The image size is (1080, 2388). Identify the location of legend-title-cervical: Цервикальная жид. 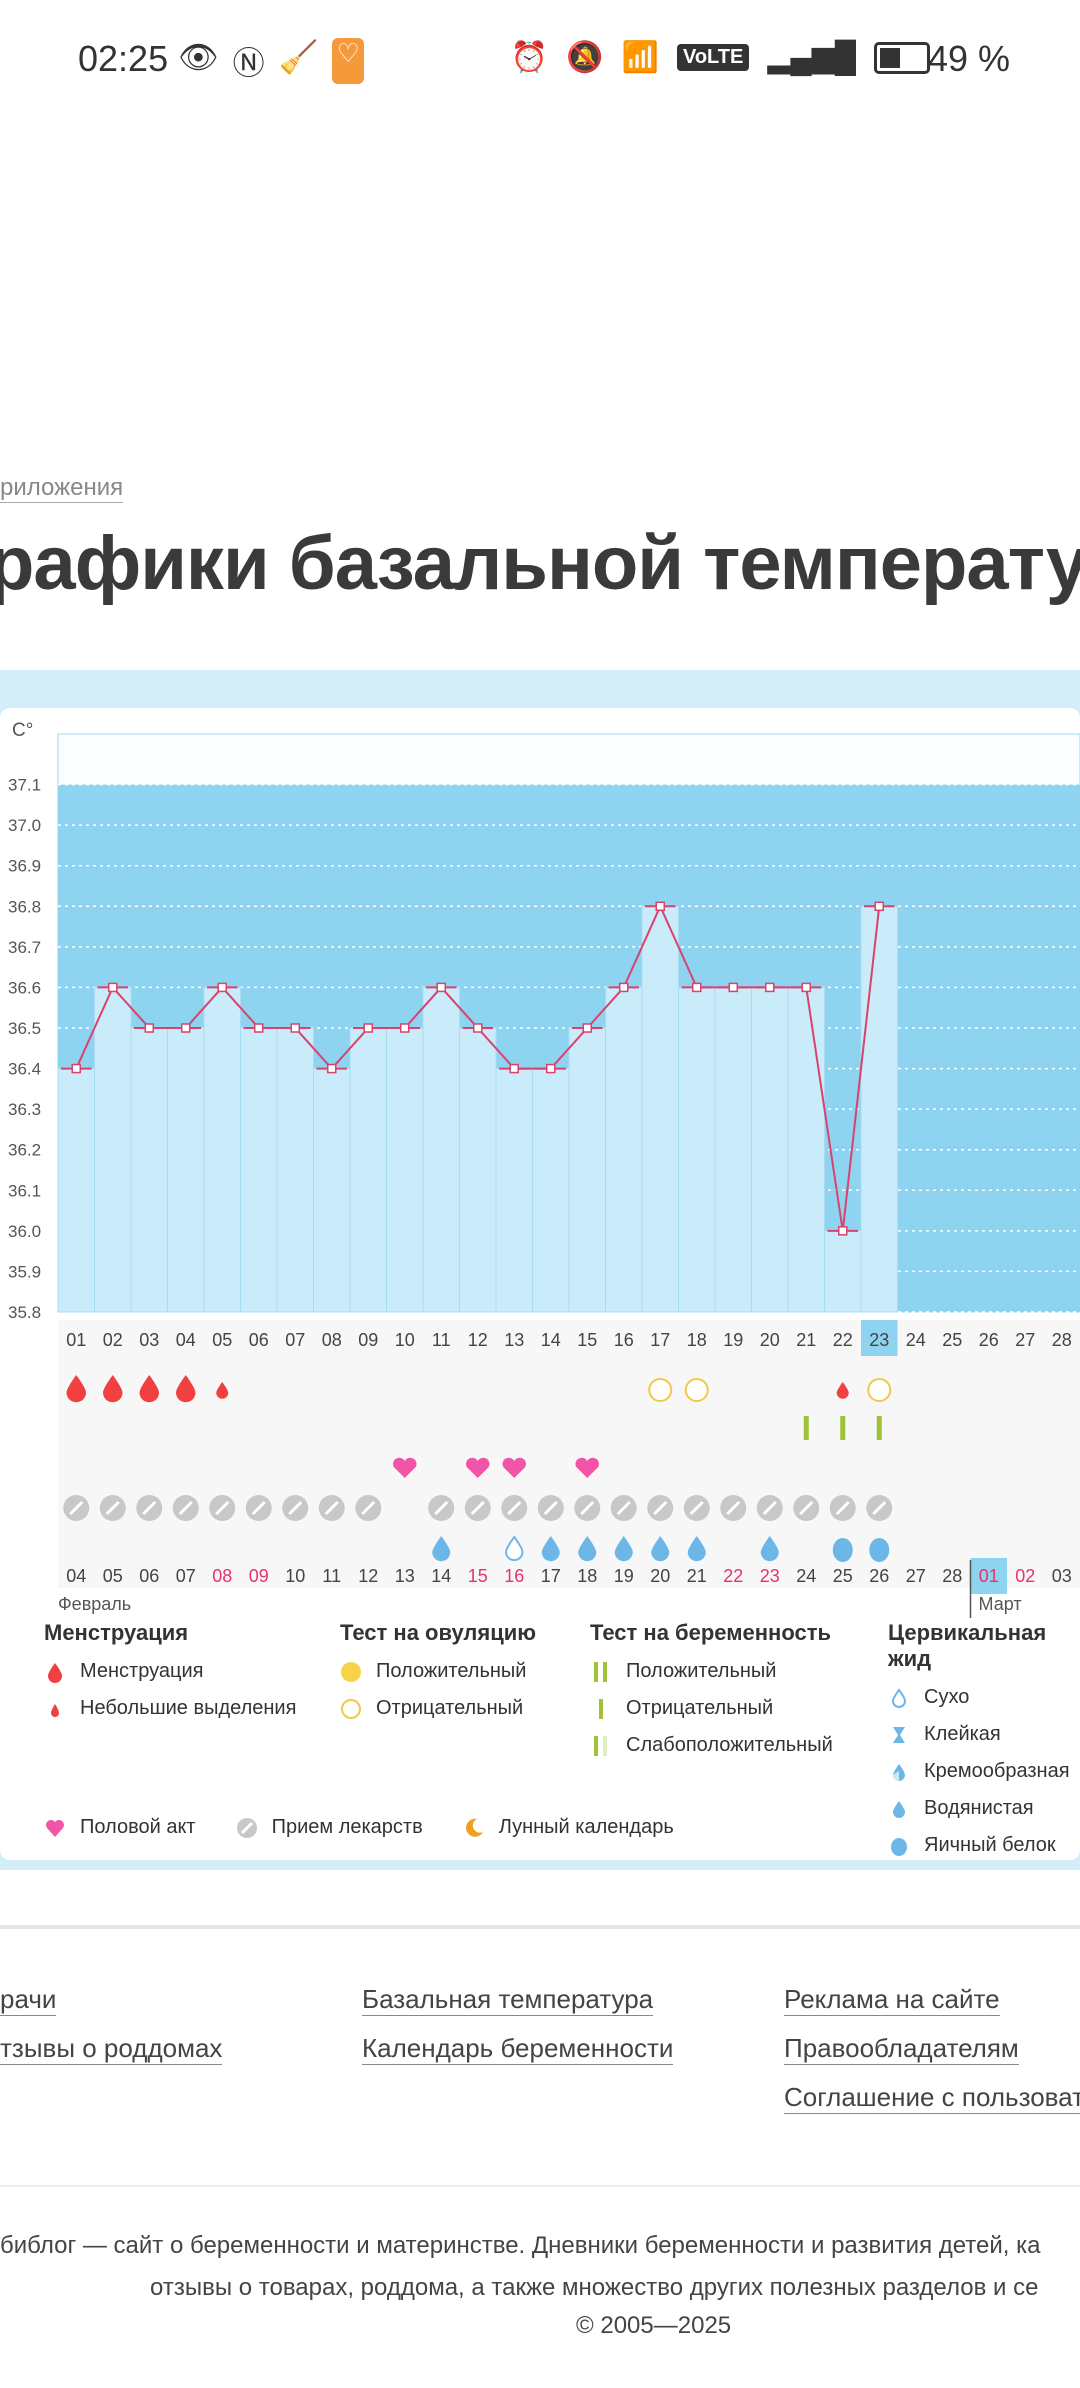
(967, 1645).